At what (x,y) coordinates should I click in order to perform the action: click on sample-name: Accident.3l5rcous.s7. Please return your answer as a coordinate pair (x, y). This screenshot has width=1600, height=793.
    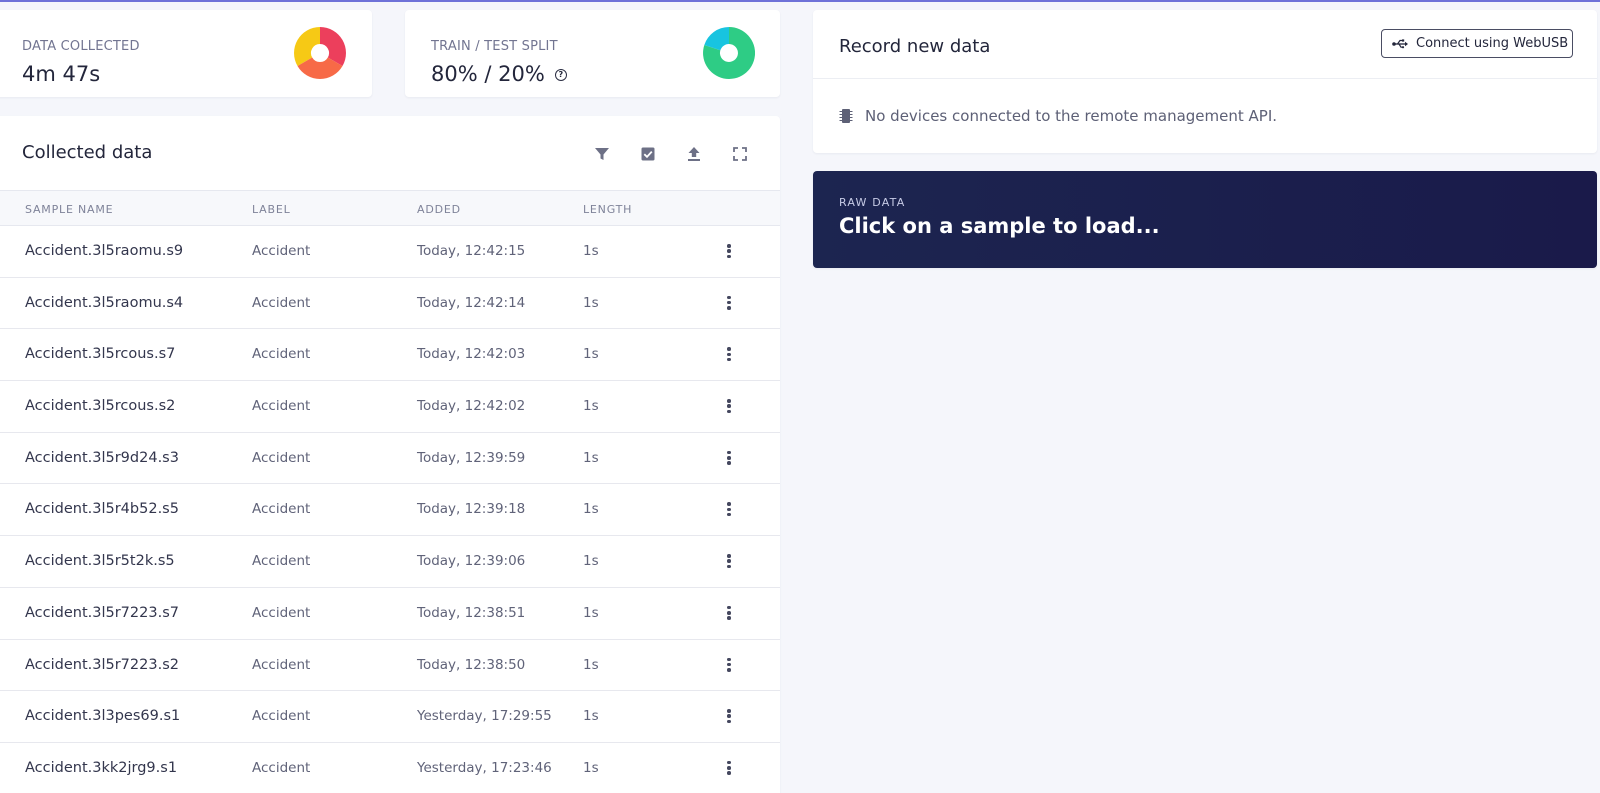
    Looking at the image, I should click on (100, 354).